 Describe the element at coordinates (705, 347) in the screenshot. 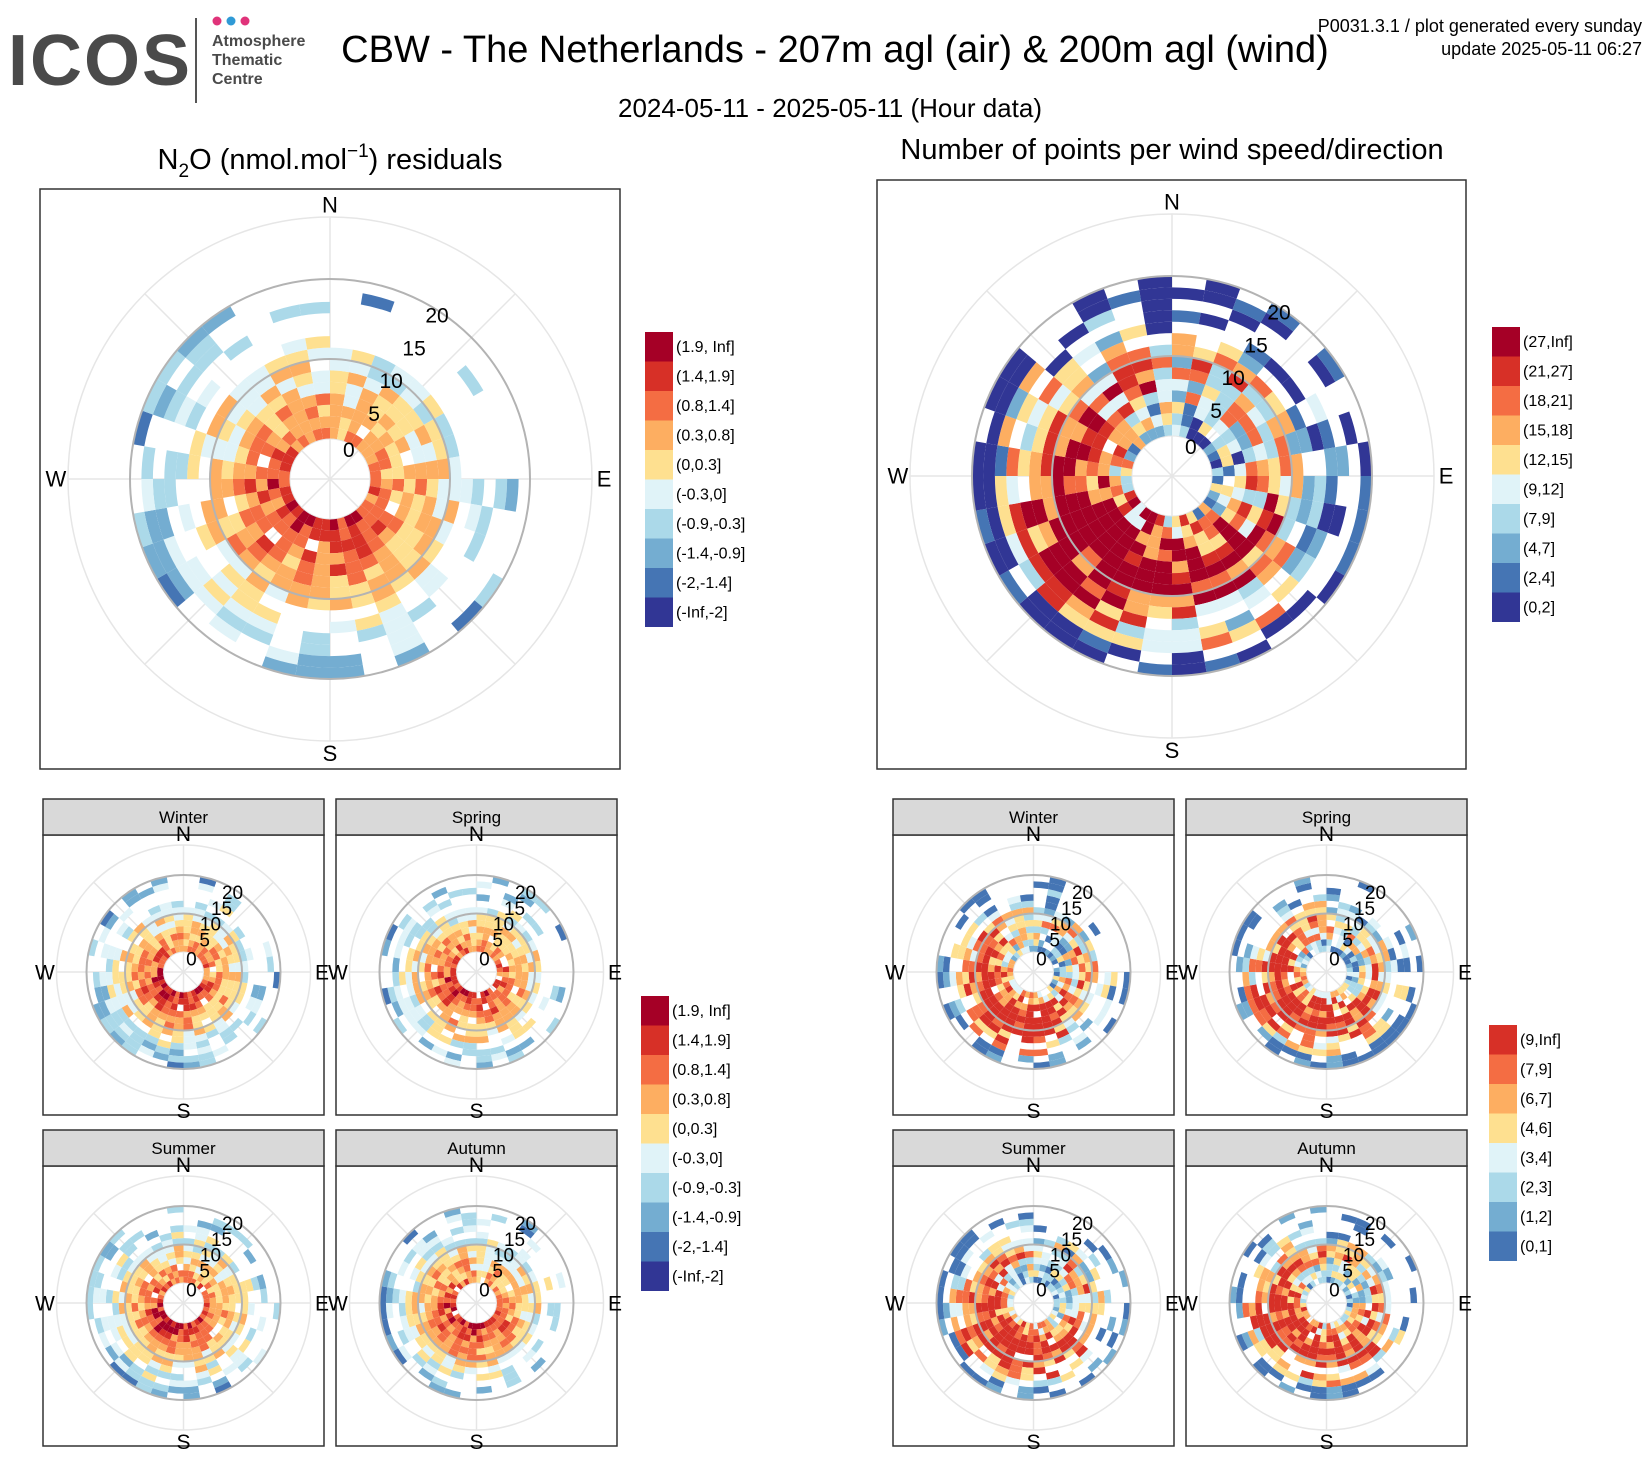

I see `residuals-legend-label: (1.9, Inf]` at that location.